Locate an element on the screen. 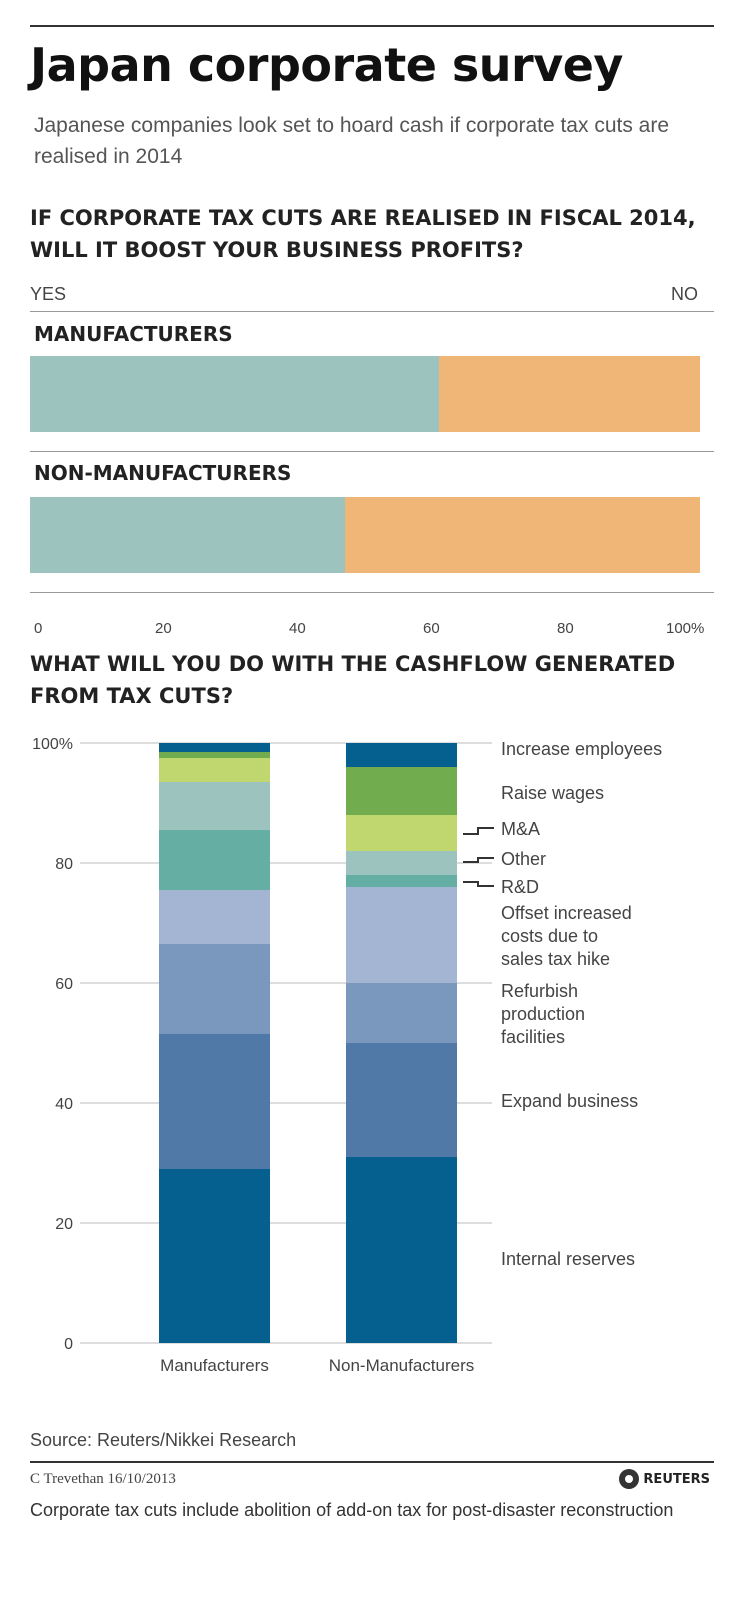  yes-label: YES is located at coordinates (48, 294).